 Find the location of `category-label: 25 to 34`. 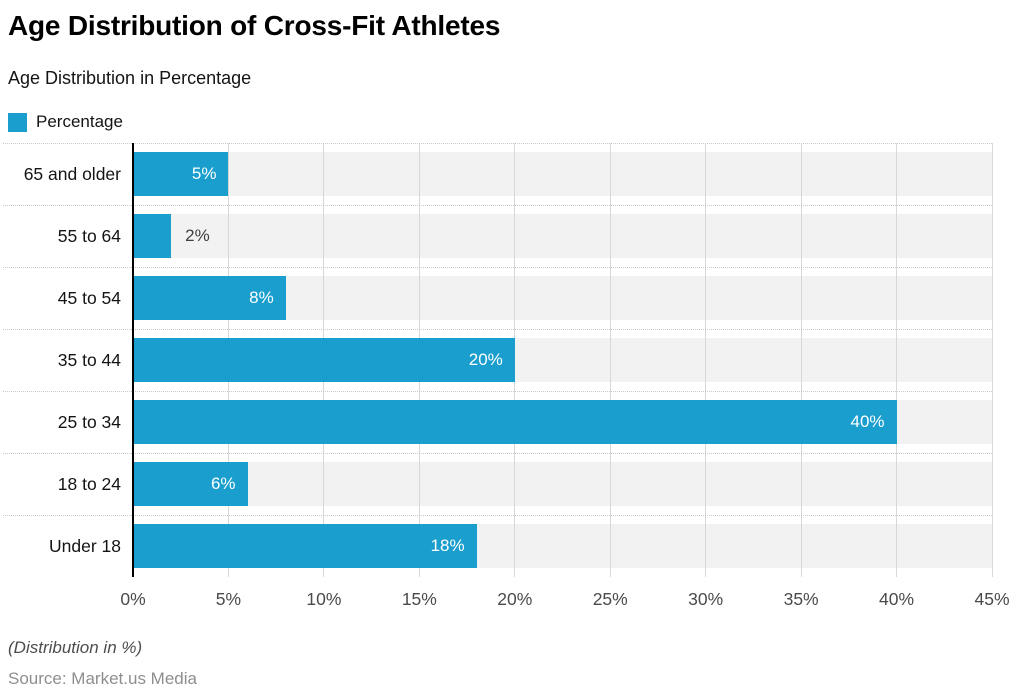

category-label: 25 to 34 is located at coordinates (89, 422).